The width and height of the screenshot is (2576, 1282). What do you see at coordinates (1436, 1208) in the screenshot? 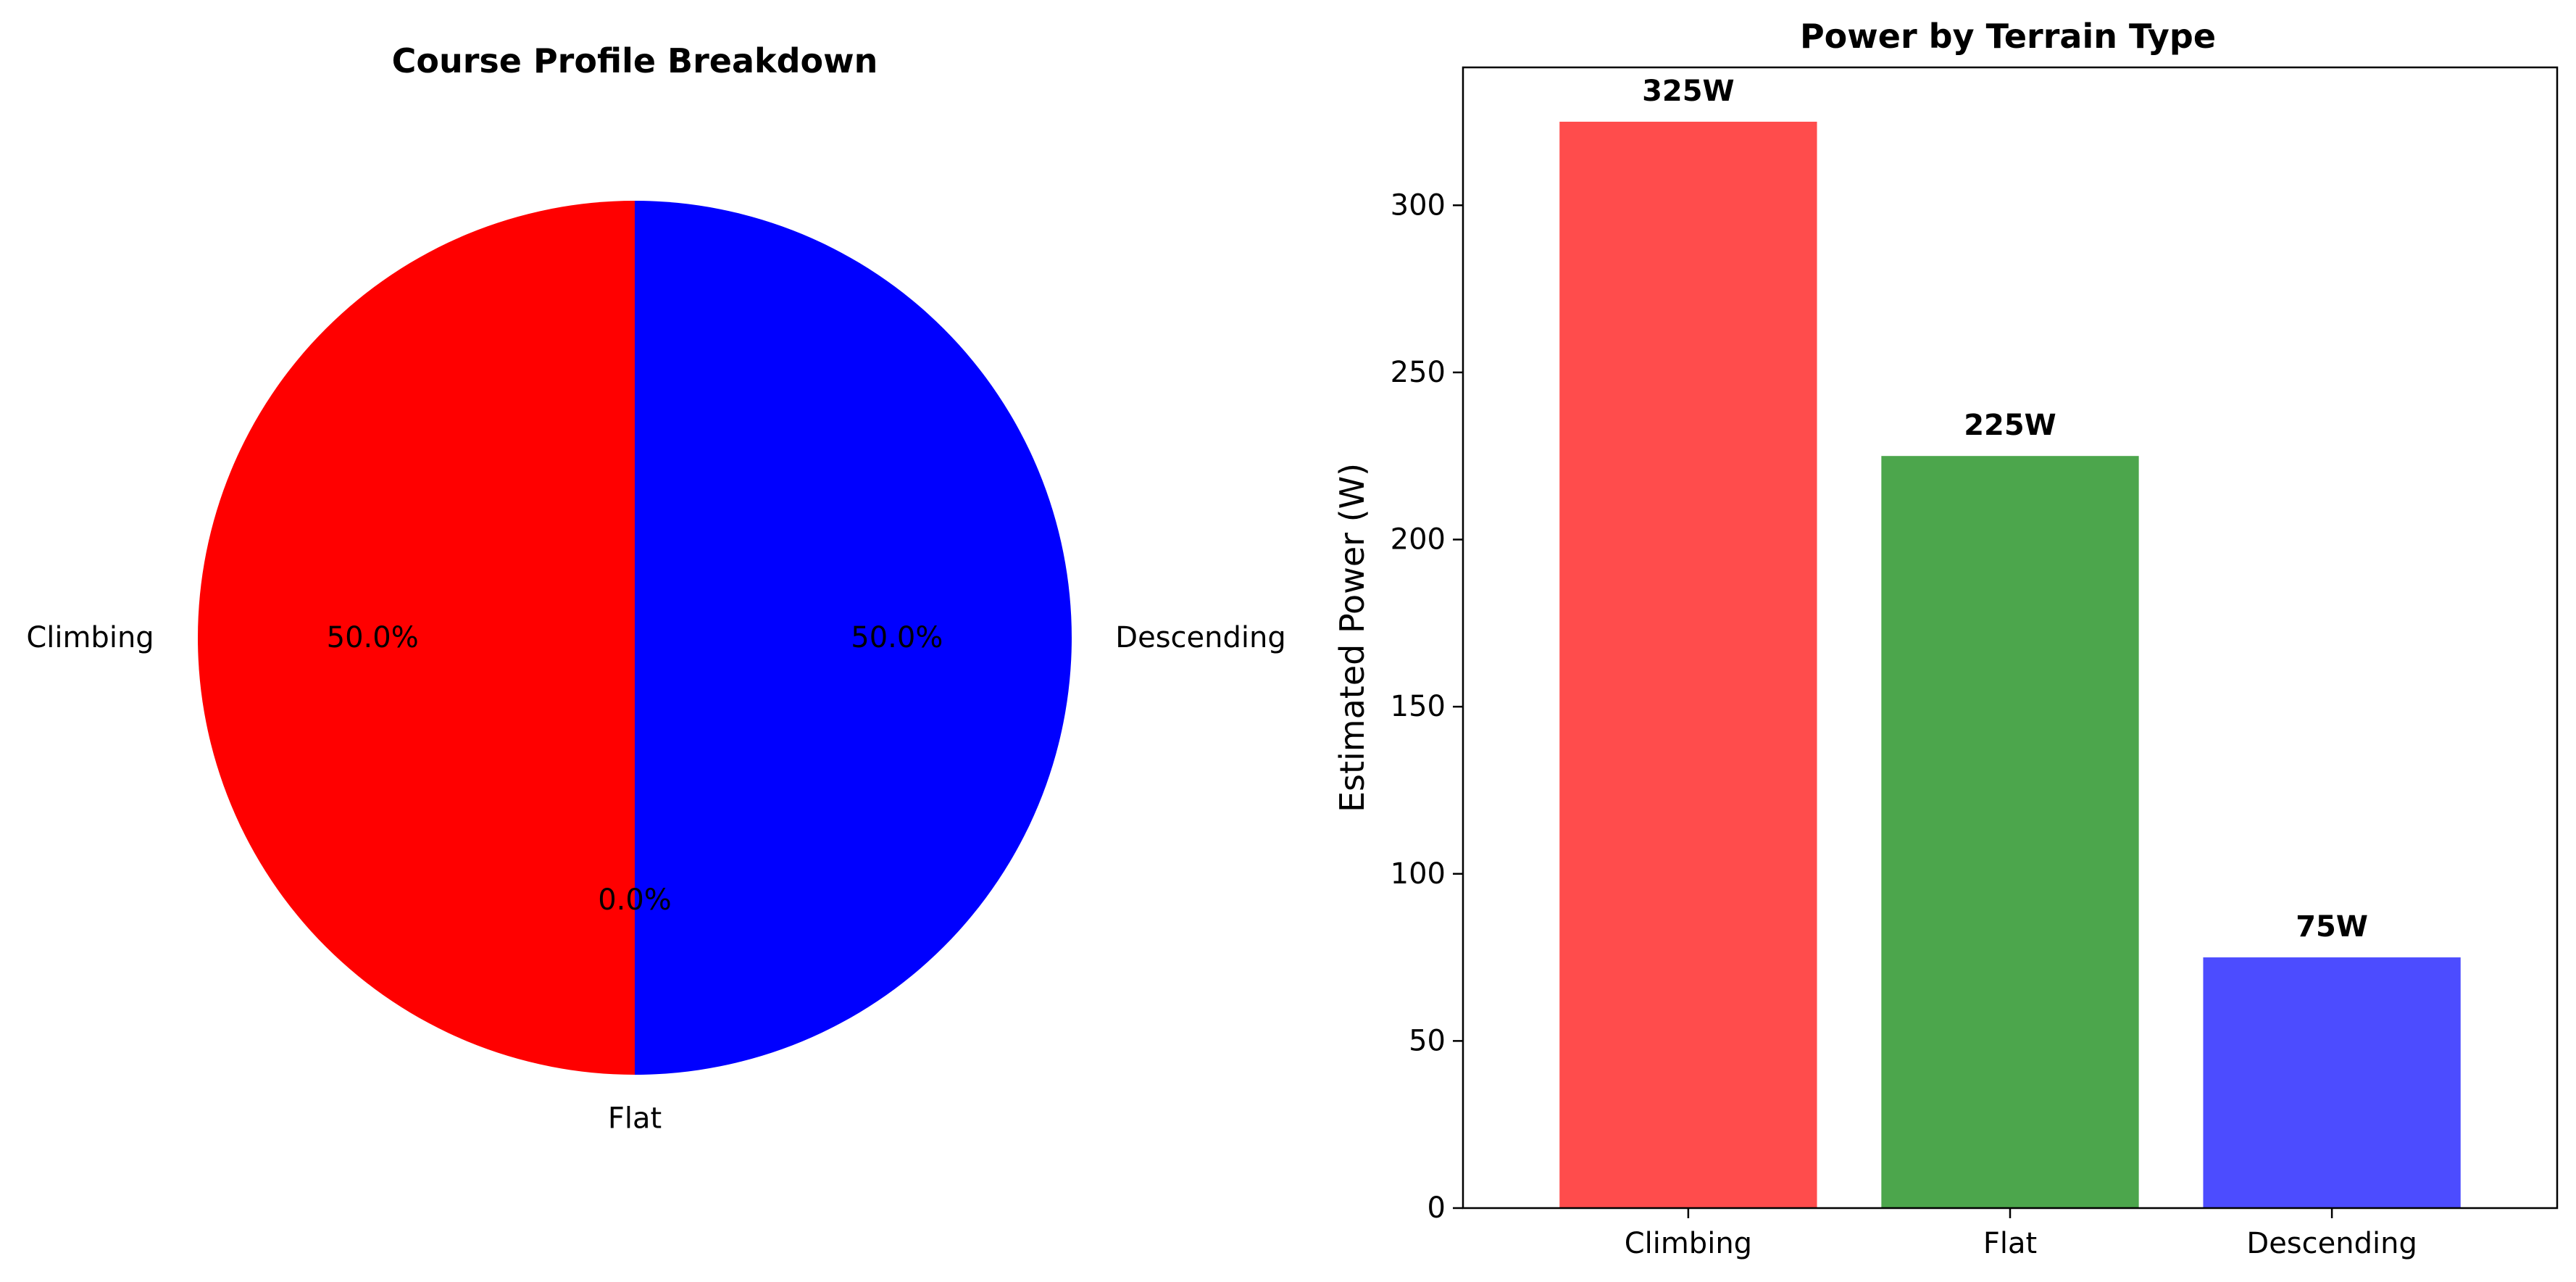
I see `y-tick-label-0: 0` at bounding box center [1436, 1208].